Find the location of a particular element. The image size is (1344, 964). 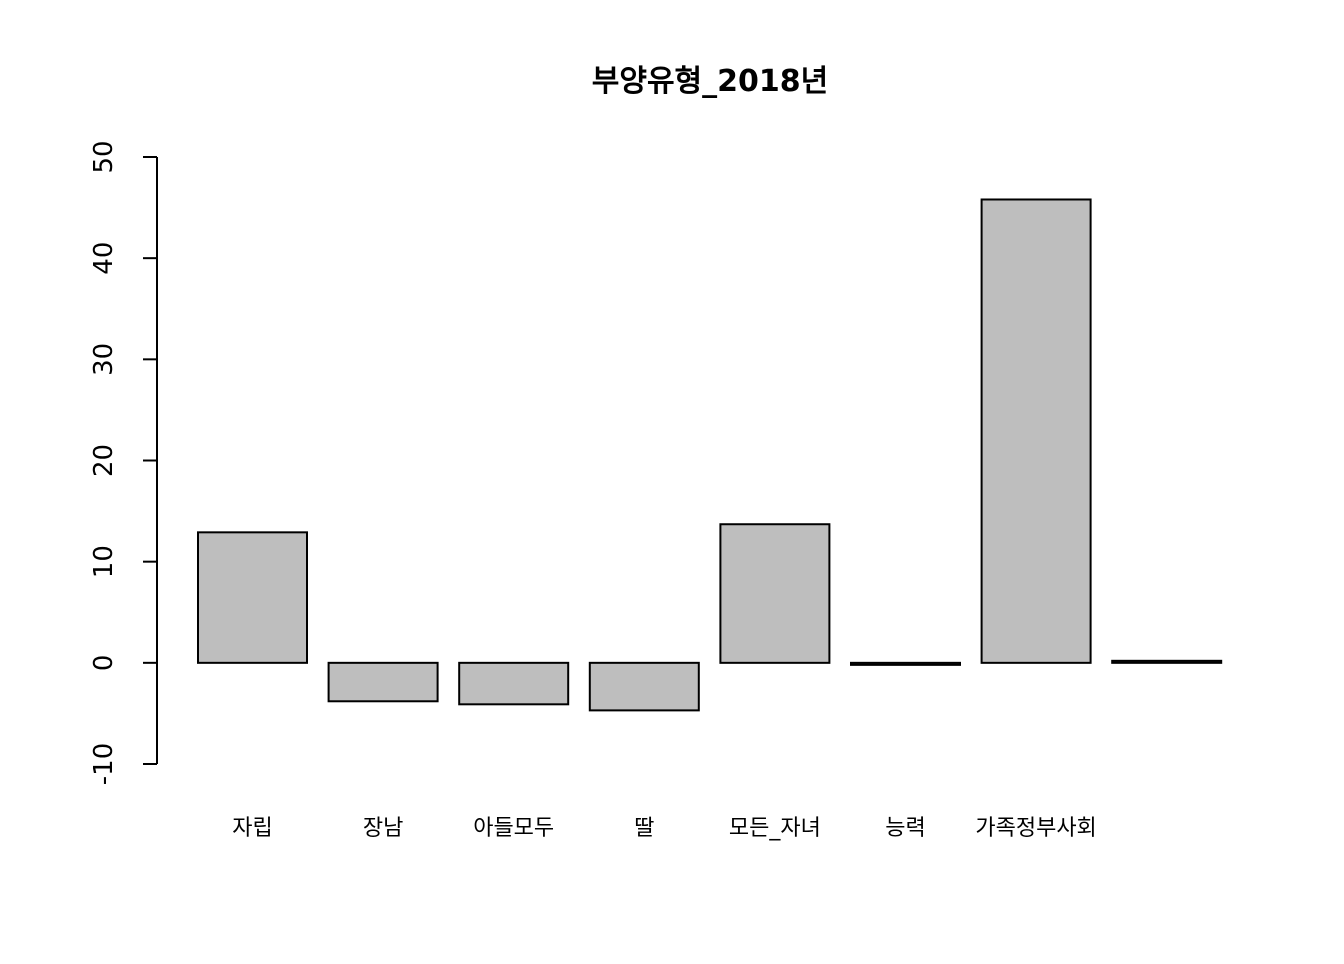

x-category-label: 모든_자녀 is located at coordinates (775, 828).